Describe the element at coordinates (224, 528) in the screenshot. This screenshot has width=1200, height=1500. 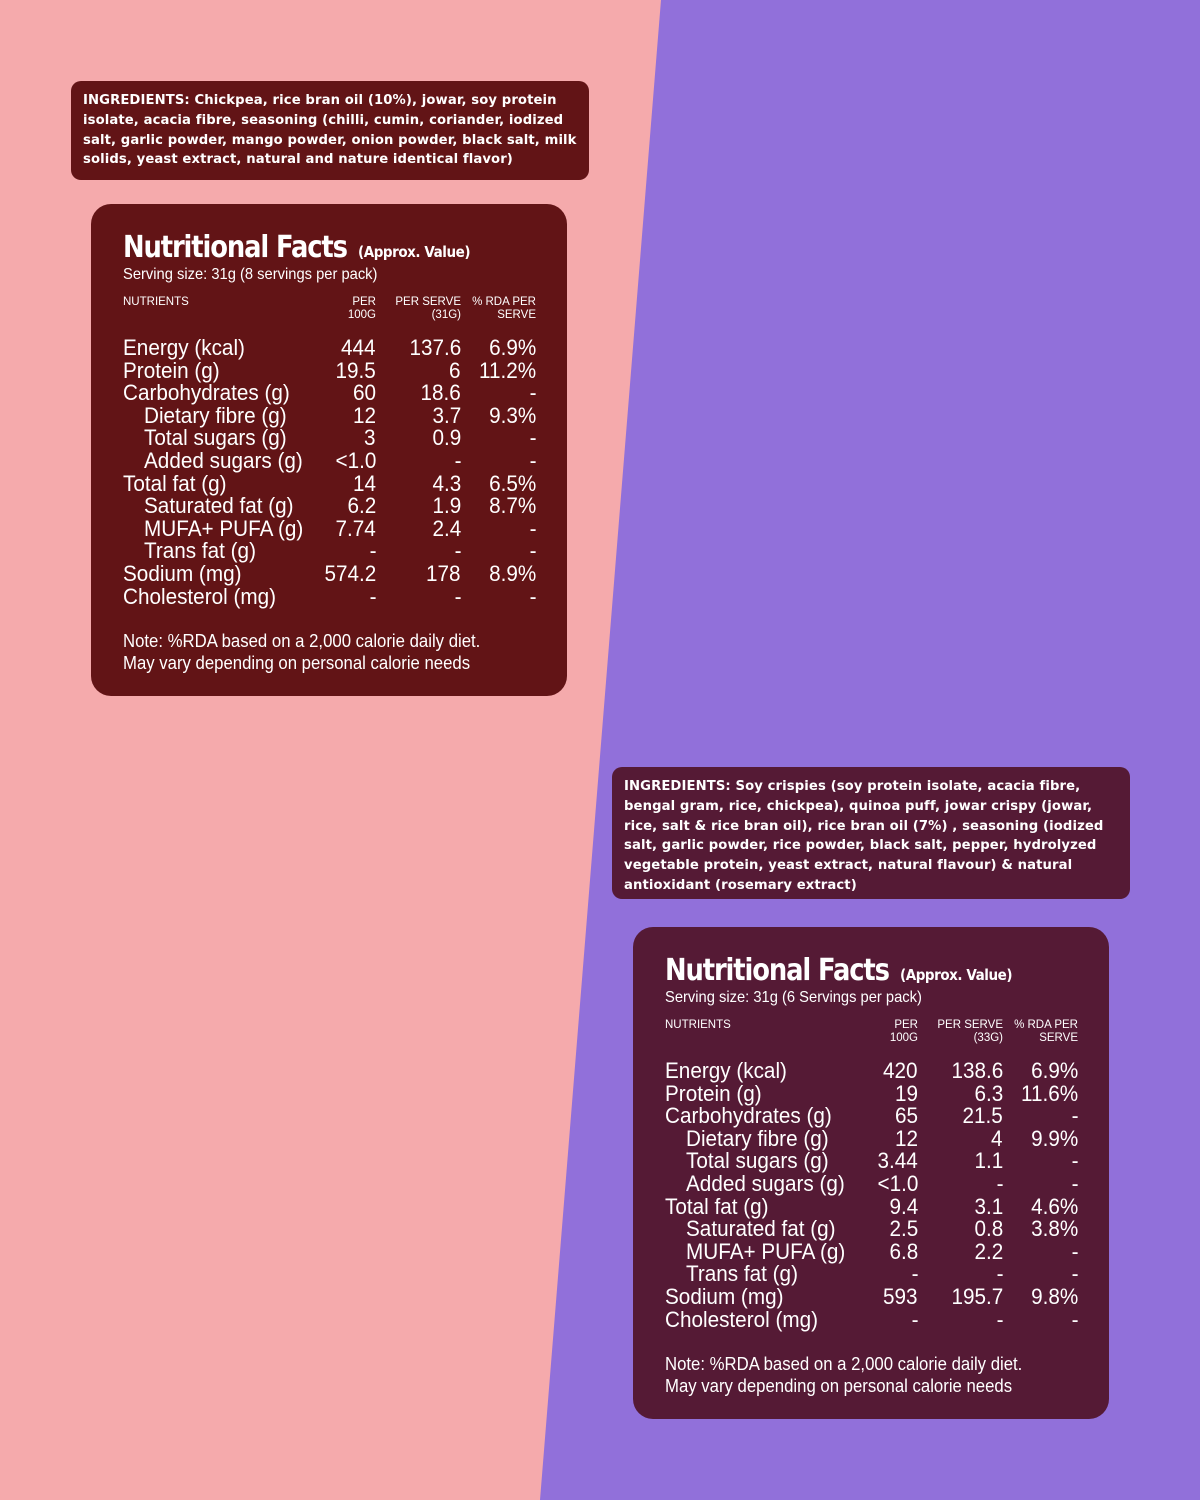
I see `nutrient-name: MUFA+ PUFA (g)` at that location.